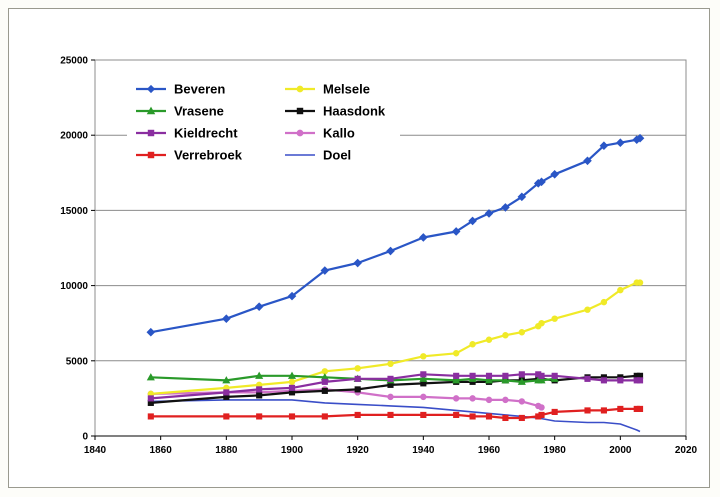 Image resolution: width=720 pixels, height=497 pixels. I want to click on legend-label: Melsele, so click(346, 89).